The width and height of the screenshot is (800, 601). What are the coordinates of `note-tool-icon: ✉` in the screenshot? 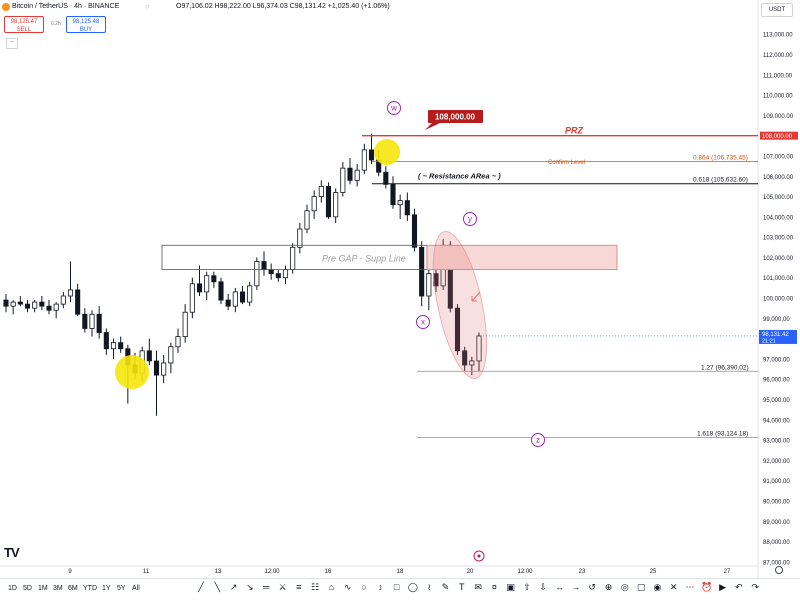 It's located at (478, 587).